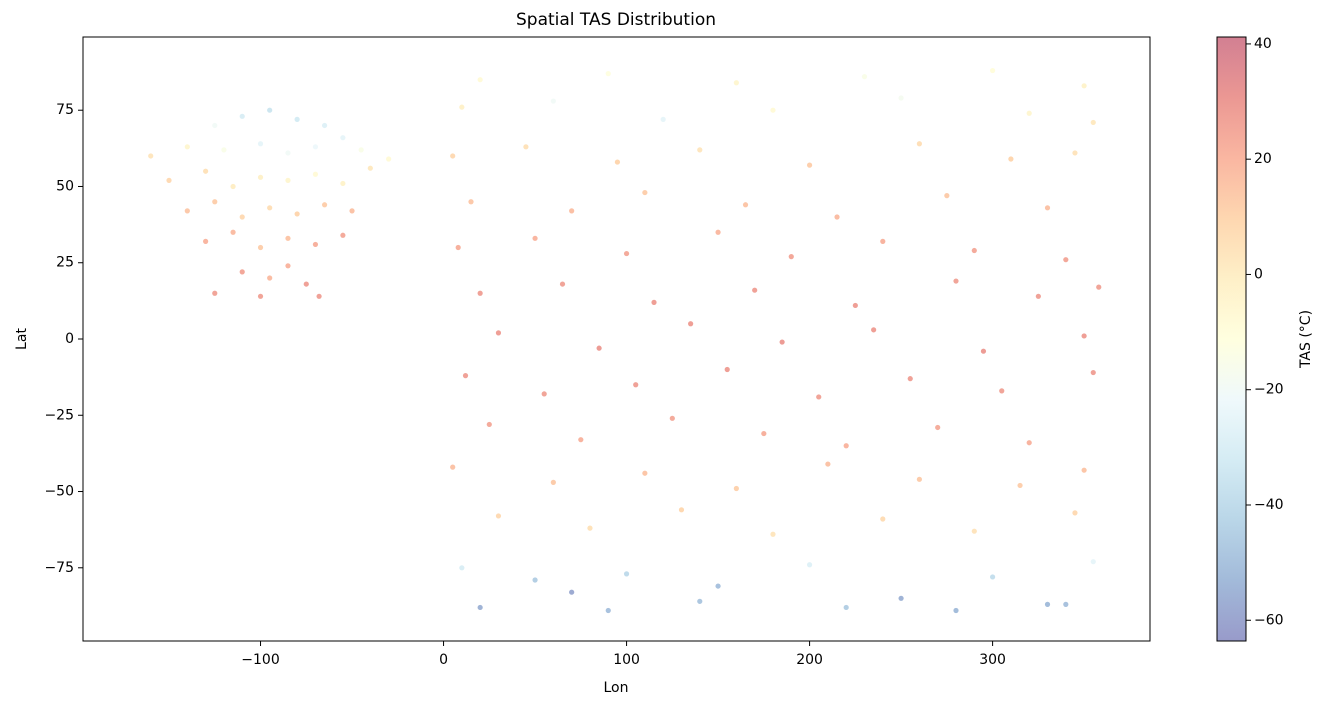 This screenshot has height=708, width=1330. I want to click on x-tick-label: 300, so click(992, 660).